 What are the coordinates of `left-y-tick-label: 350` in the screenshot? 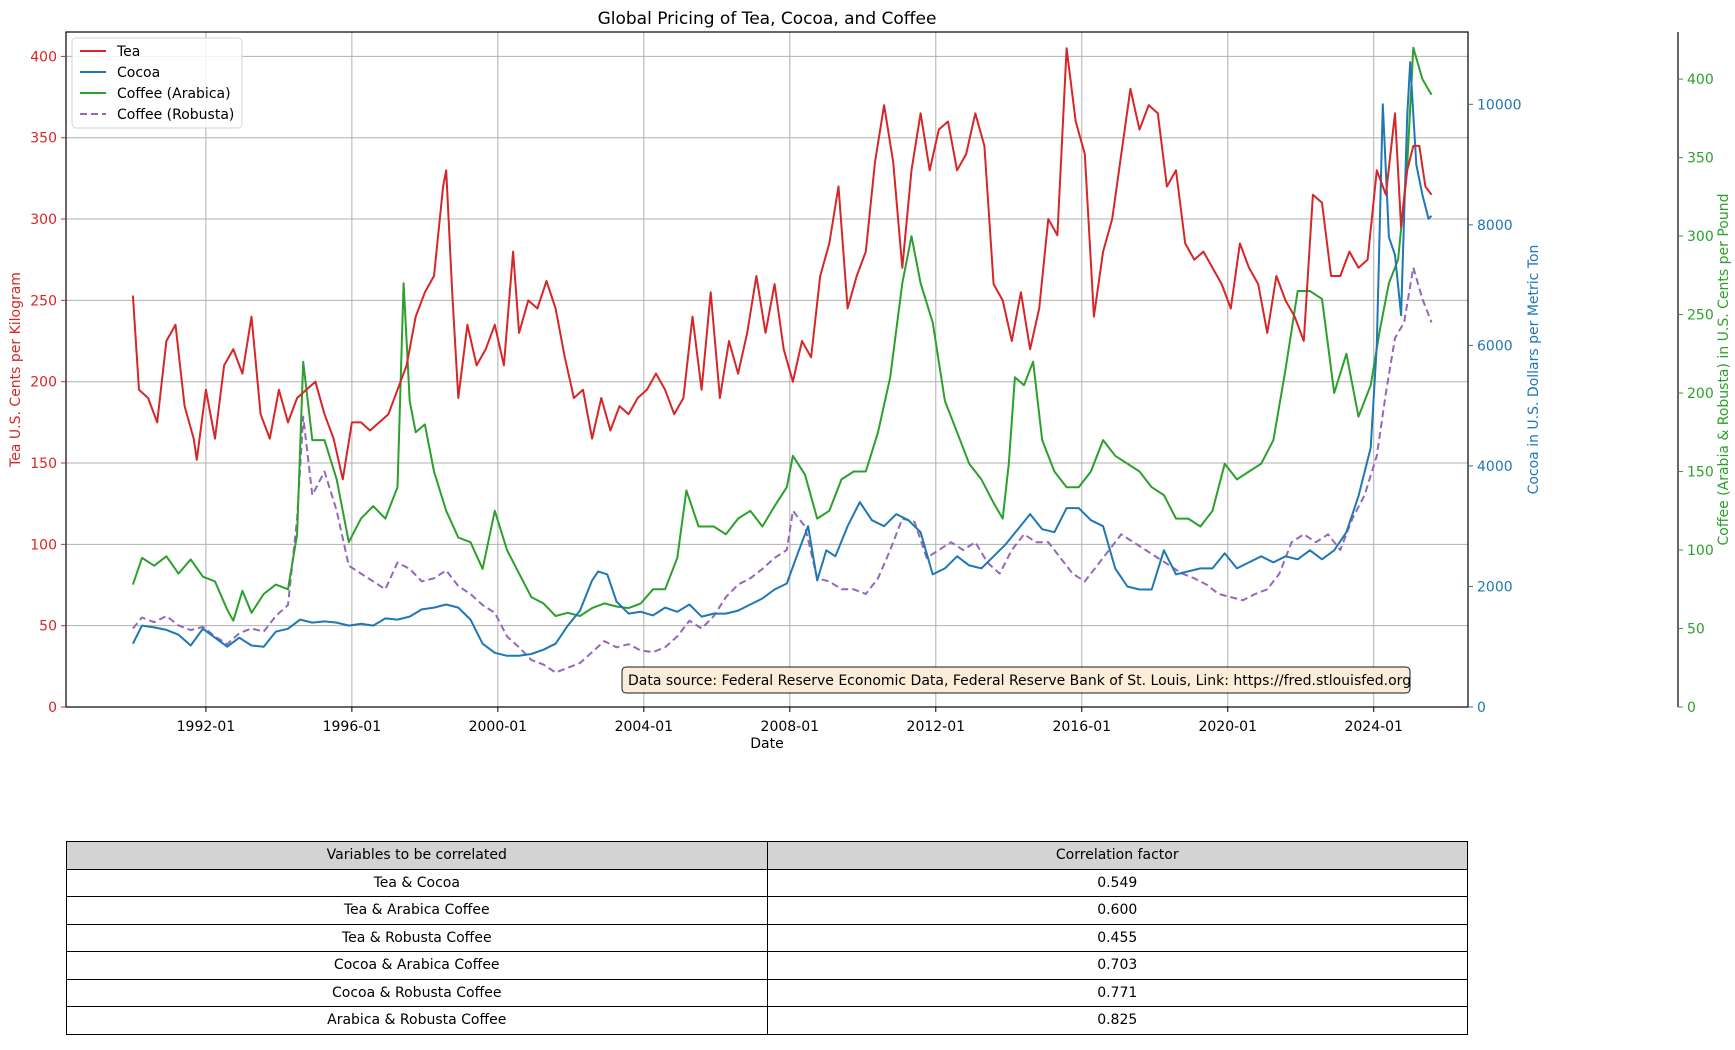 It's located at (43, 139).